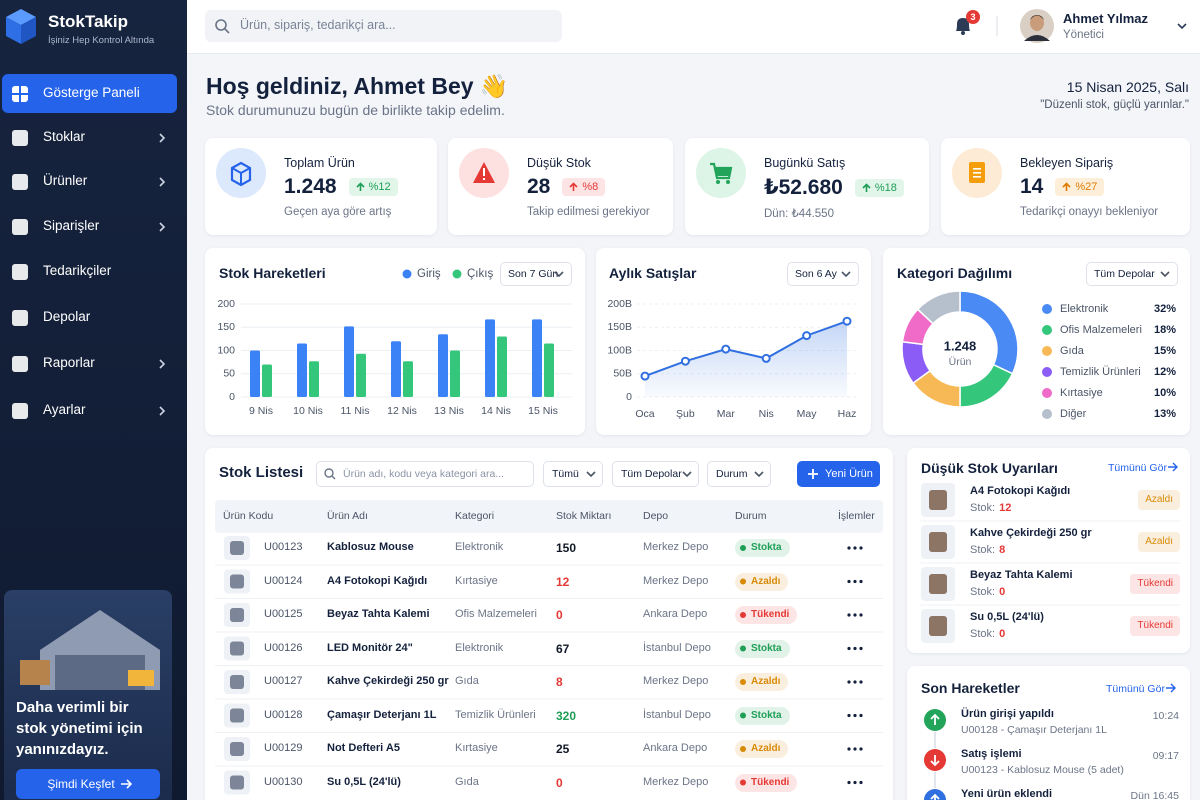  What do you see at coordinates (651, 474) in the screenshot?
I see `filter-label: Tüm Depolar` at bounding box center [651, 474].